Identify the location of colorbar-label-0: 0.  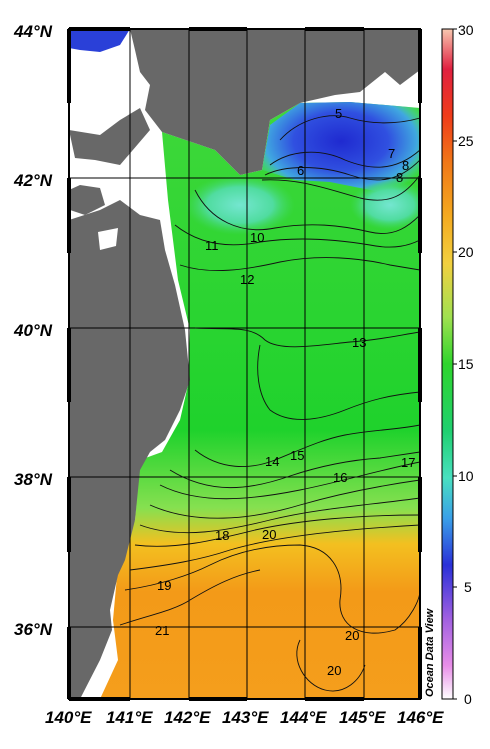
(468, 699).